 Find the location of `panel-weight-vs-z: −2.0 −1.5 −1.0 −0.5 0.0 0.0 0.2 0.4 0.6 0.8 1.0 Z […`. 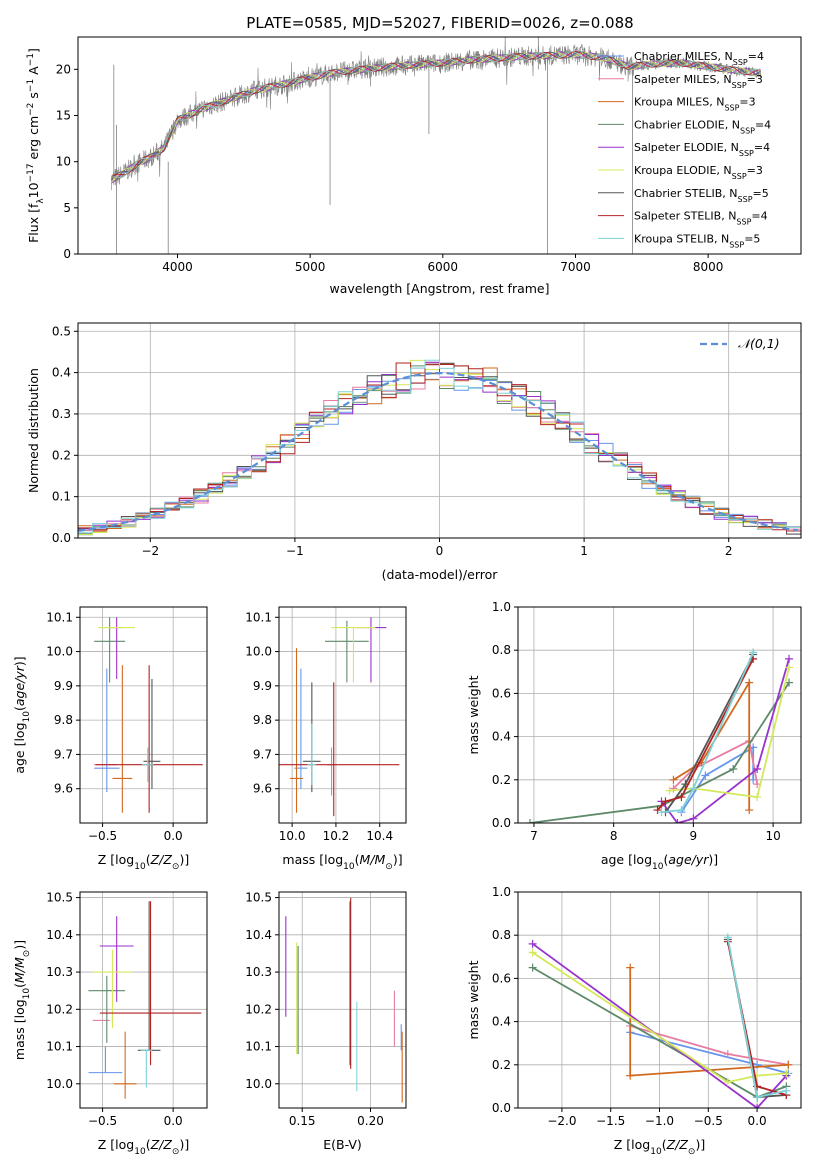

panel-weight-vs-z: −2.0 −1.5 −1.0 −0.5 0.0 0.0 0.2 0.4 0.6 0.8 1.0 Z [… is located at coordinates (634, 1021).